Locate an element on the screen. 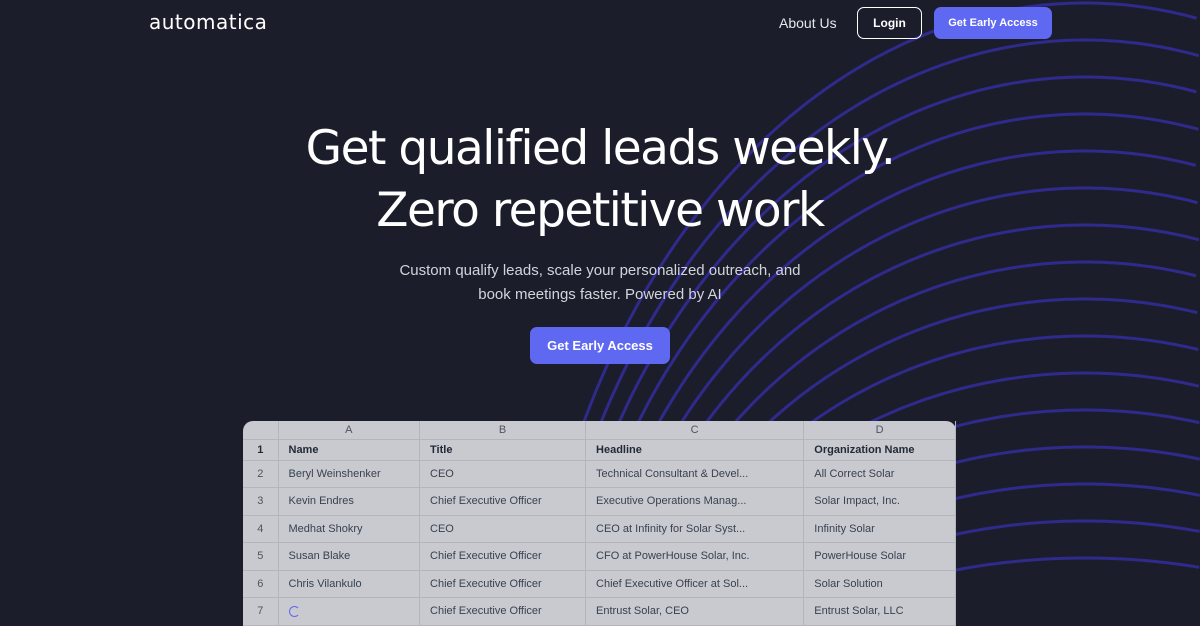 Image resolution: width=1200 pixels, height=626 pixels. column-letter: C is located at coordinates (695, 430).